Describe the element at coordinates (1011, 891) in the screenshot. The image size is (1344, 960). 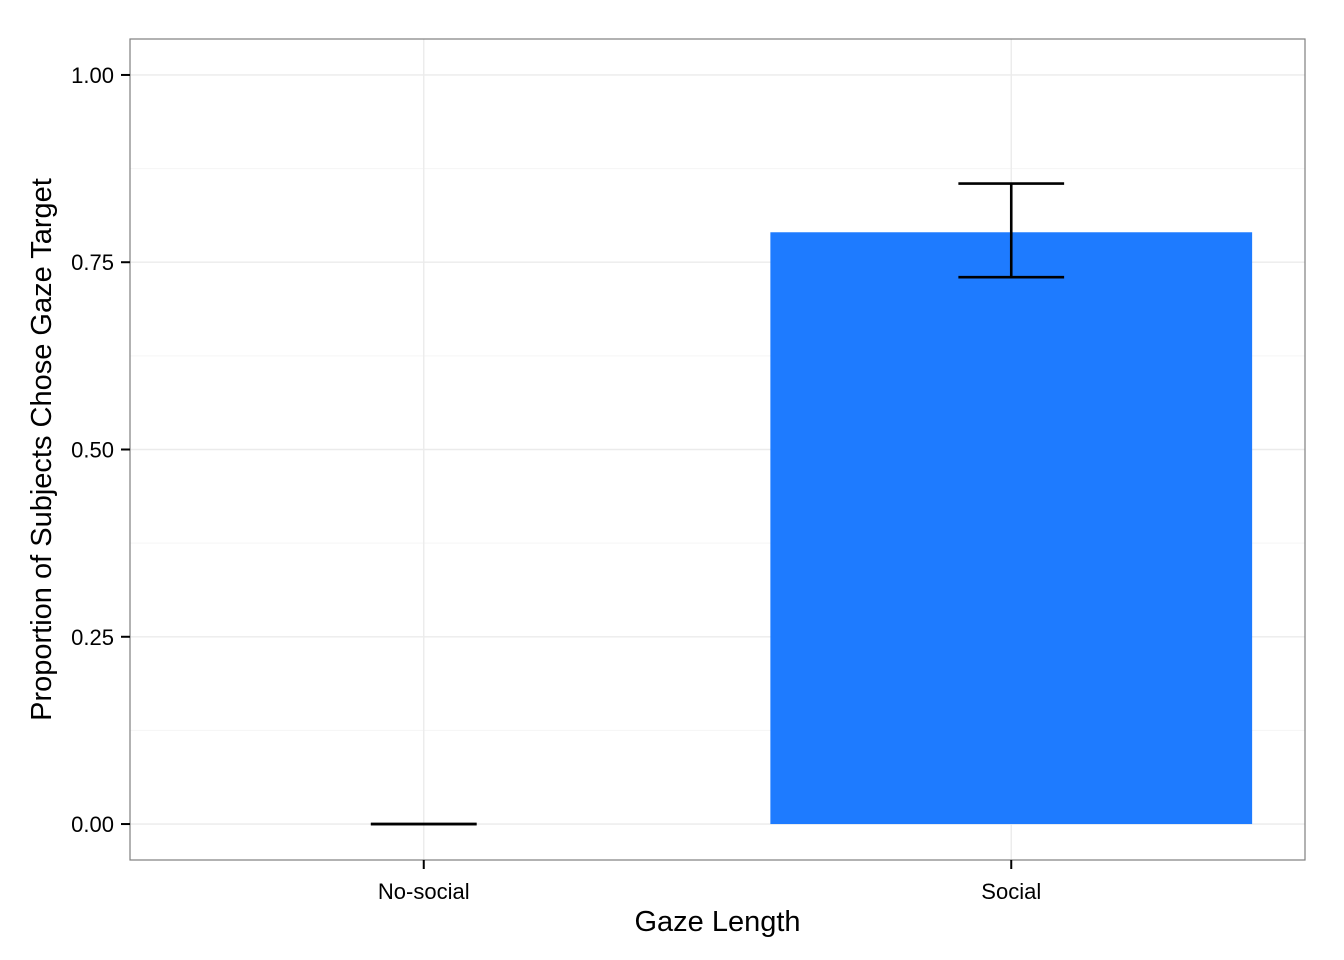
I see `x-tick-label: Social` at that location.